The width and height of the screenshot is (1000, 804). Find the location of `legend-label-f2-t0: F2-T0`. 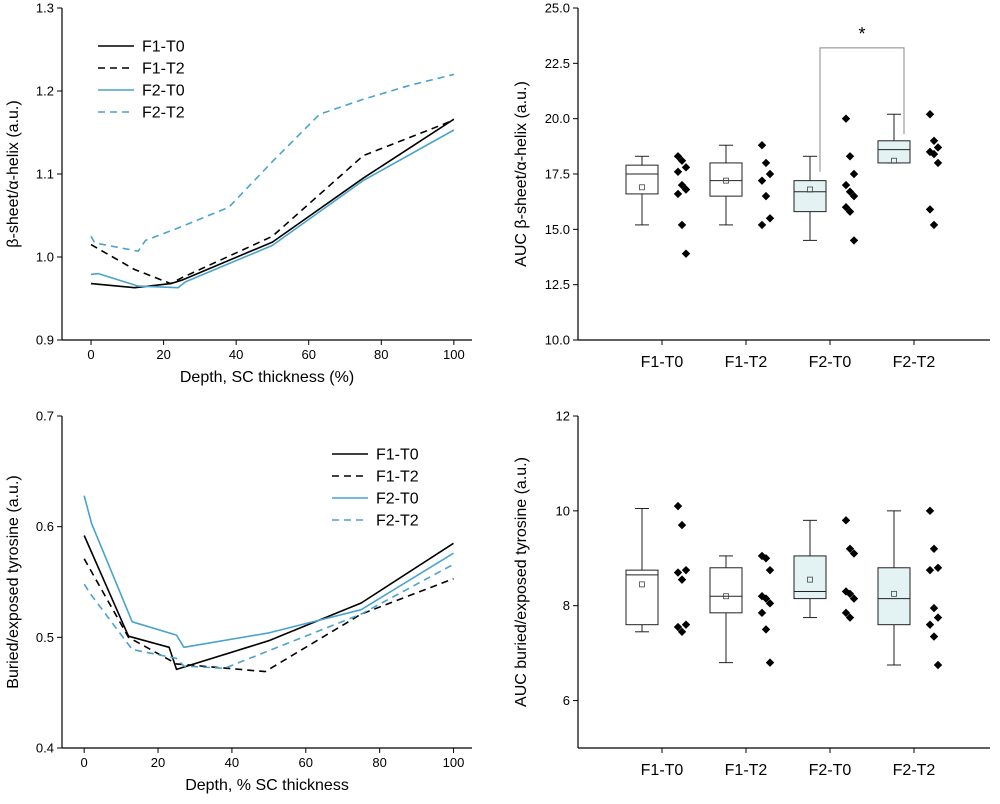

legend-label-f2-t0: F2-T0 is located at coordinates (397, 499).